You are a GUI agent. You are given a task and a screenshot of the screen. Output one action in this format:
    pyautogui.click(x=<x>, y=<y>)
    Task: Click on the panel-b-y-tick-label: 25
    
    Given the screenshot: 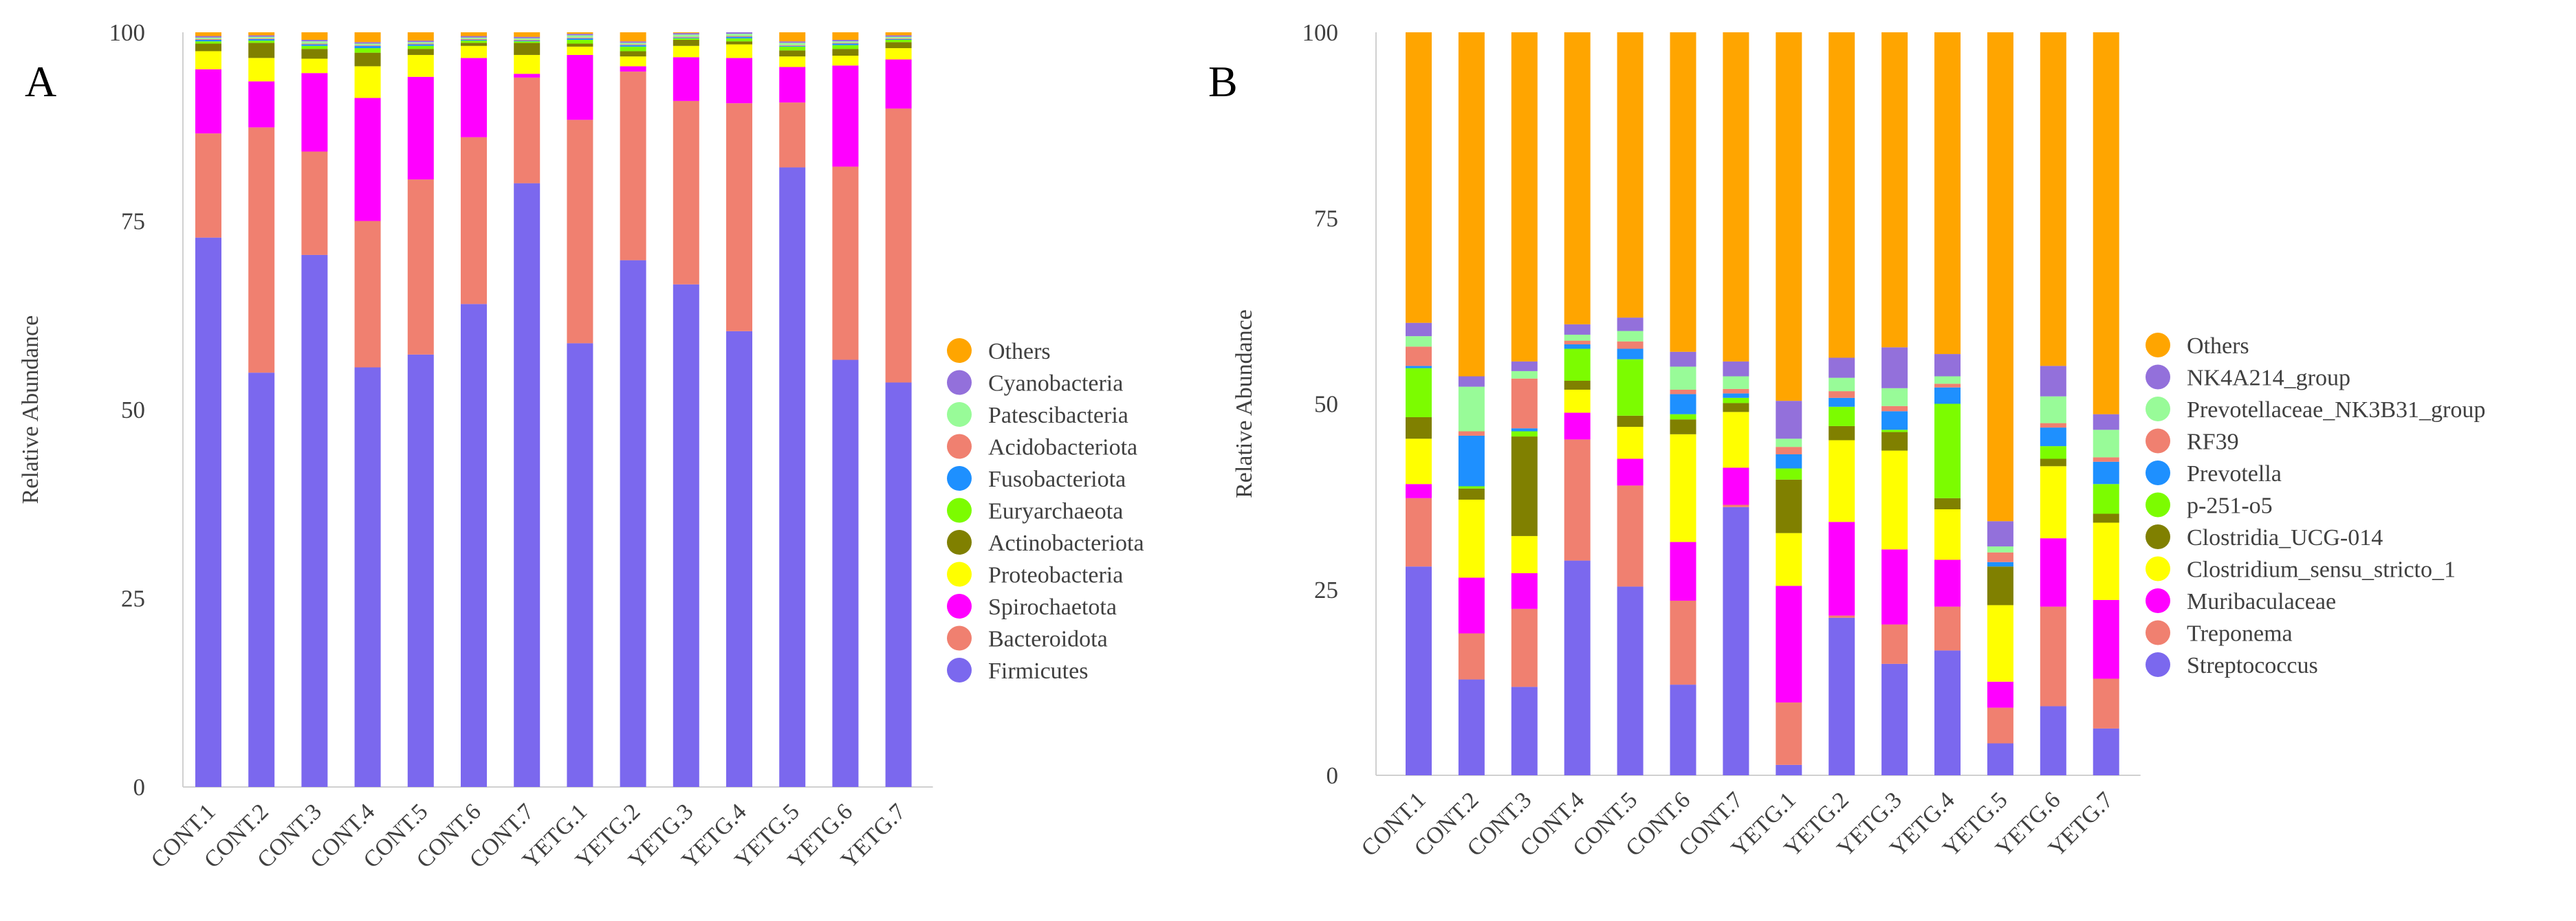 What is the action you would take?
    pyautogui.click(x=1326, y=590)
    